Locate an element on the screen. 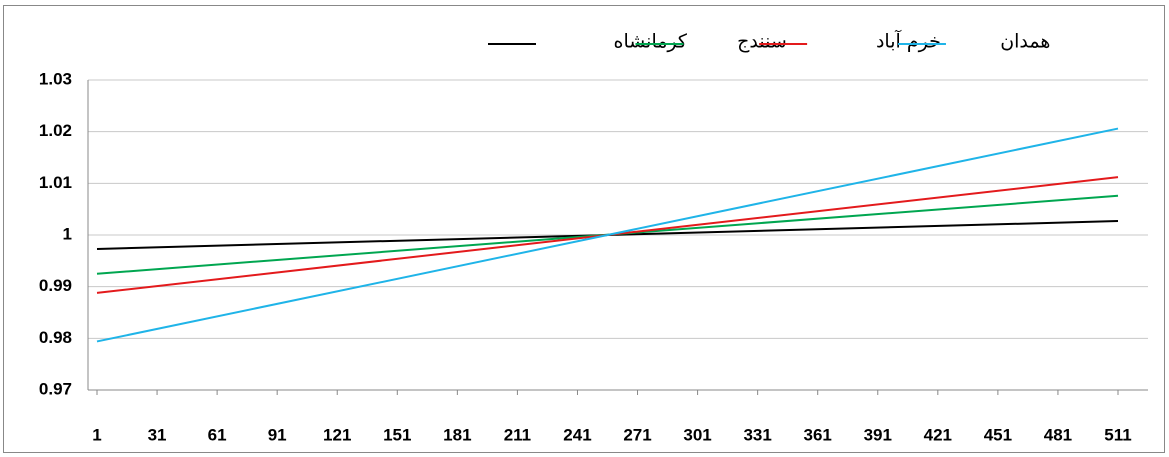 The width and height of the screenshot is (1169, 457). legend-label: خرم آباد is located at coordinates (908, 41).